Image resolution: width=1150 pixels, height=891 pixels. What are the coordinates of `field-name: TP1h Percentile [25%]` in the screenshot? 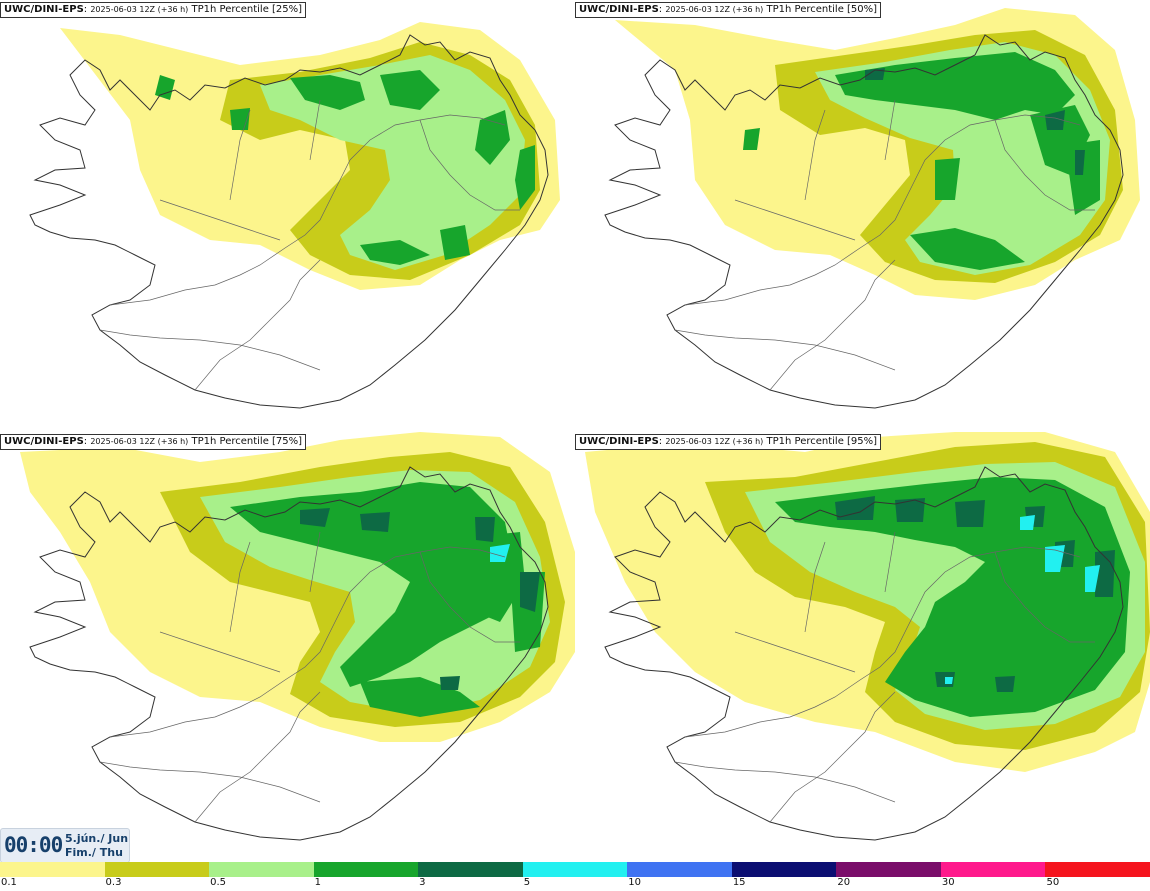 It's located at (247, 9).